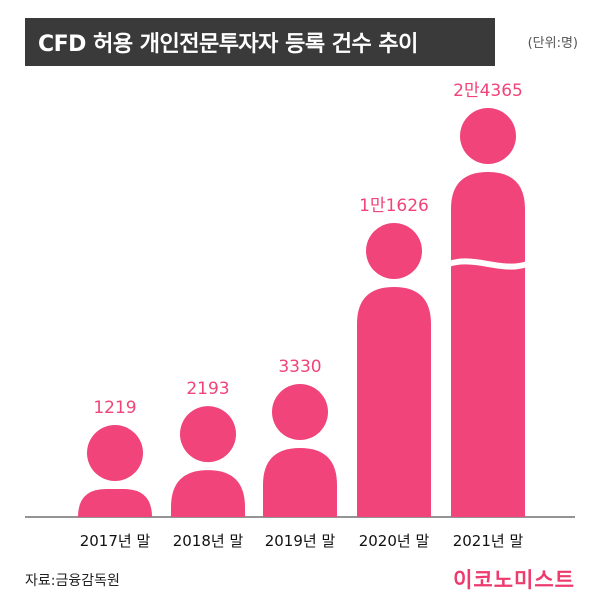 The height and width of the screenshot is (614, 600). I want to click on title-bar: CFD 허용 개인전문투자자 등록 건수 추이, so click(260, 42).